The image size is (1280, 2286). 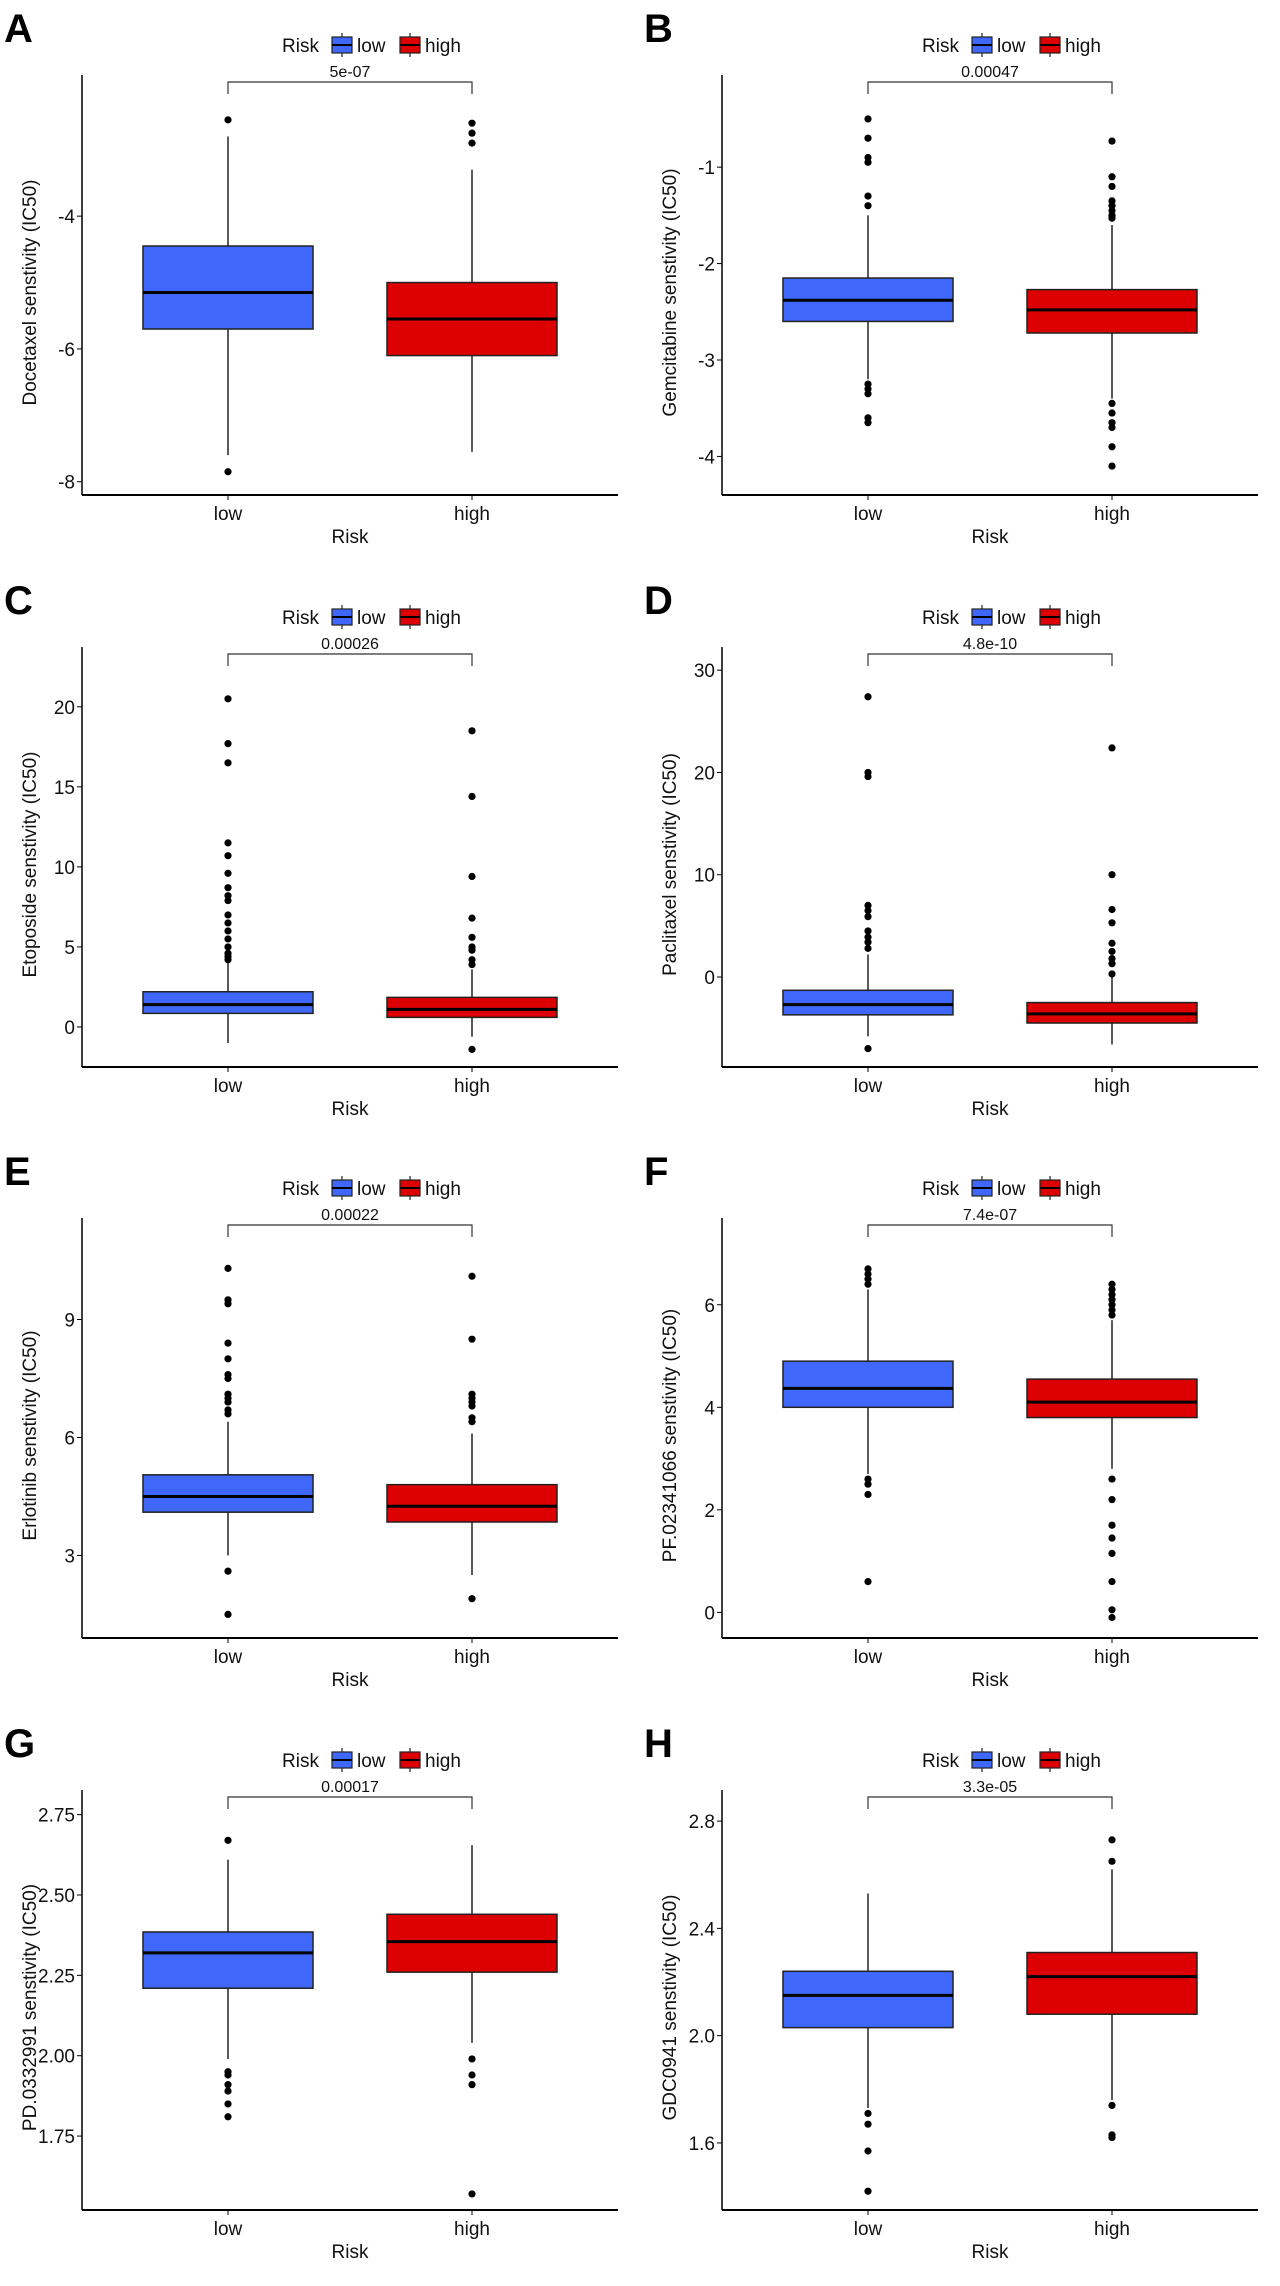 I want to click on y-tick-label: 3, so click(x=69, y=1556).